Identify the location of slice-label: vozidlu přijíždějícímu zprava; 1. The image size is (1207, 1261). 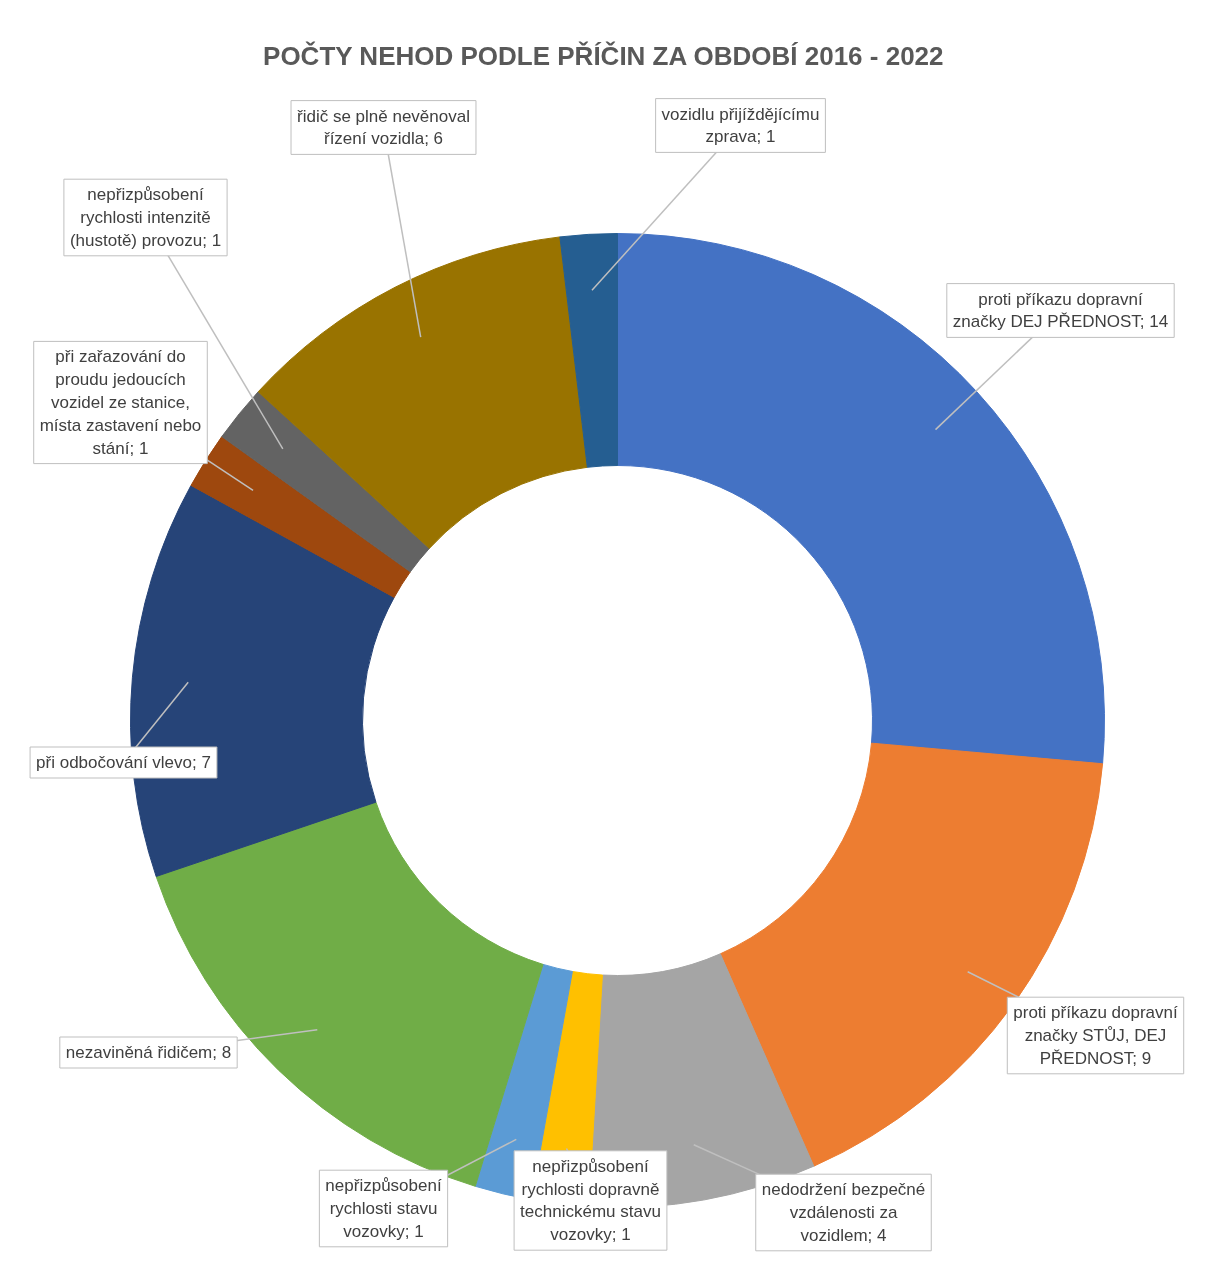
(740, 125).